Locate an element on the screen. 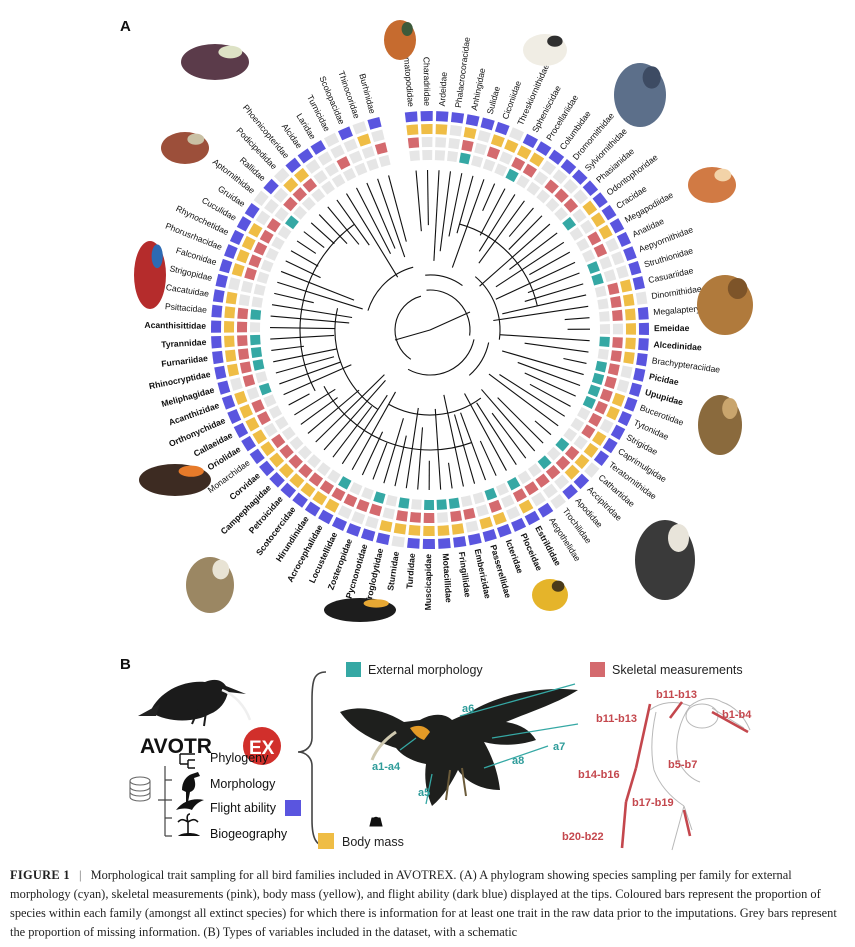 The image size is (855, 947). external-measurement-lines is located at coordinates (489, 744).